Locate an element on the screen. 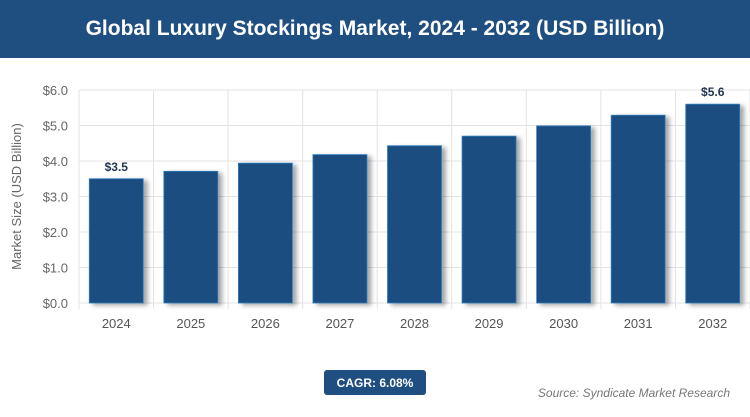 The height and width of the screenshot is (417, 750). bar-2032 is located at coordinates (713, 203).